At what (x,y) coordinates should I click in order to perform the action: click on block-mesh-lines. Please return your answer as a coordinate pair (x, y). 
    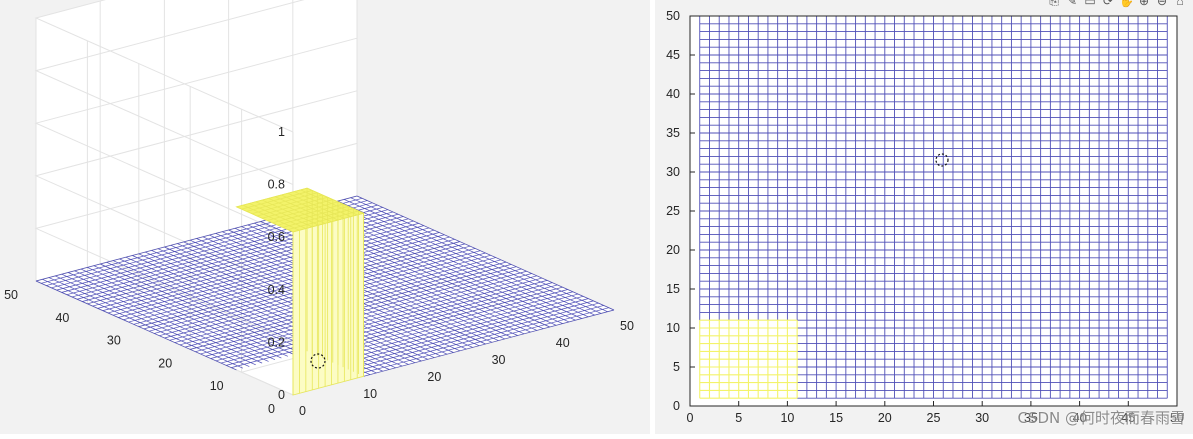
    Looking at the image, I should click on (300, 291).